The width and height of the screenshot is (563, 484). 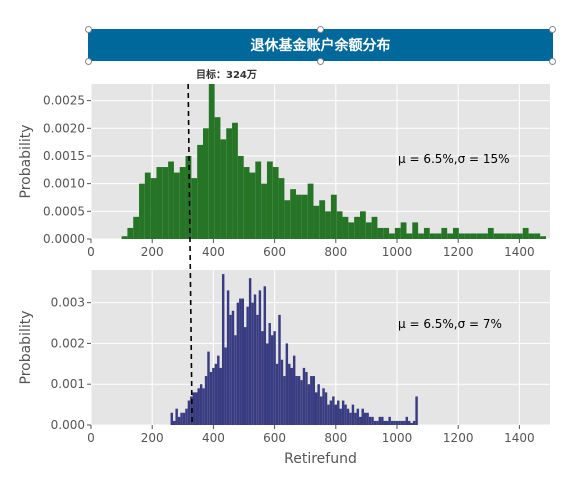 I want to click on y-tick-label: 0.000, so click(x=68, y=425).